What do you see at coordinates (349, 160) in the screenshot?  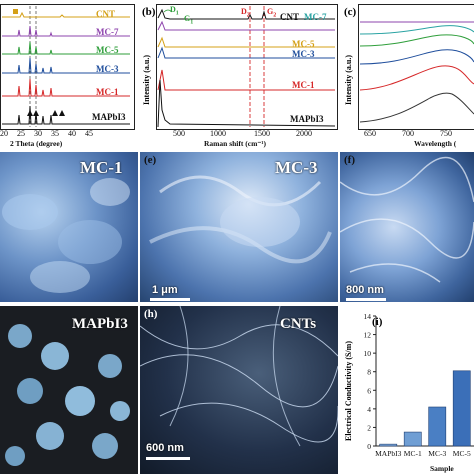 I see `panel-f-tag: (f)` at bounding box center [349, 160].